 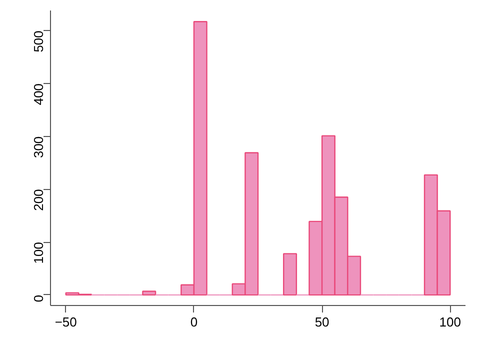 What do you see at coordinates (38, 94) in the screenshot?
I see `y-tick-label: 400` at bounding box center [38, 94].